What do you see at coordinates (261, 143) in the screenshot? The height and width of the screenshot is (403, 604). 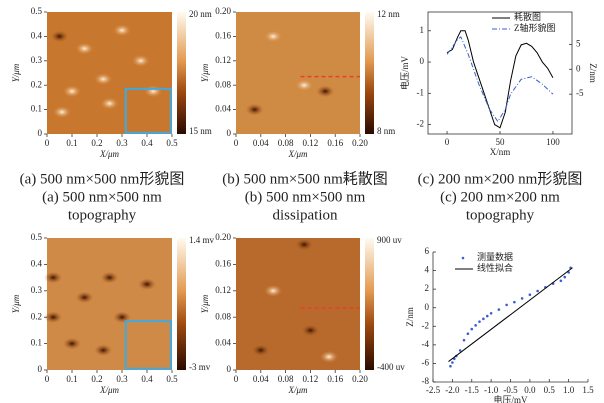 I see `x-tick-label: 0.04` at bounding box center [261, 143].